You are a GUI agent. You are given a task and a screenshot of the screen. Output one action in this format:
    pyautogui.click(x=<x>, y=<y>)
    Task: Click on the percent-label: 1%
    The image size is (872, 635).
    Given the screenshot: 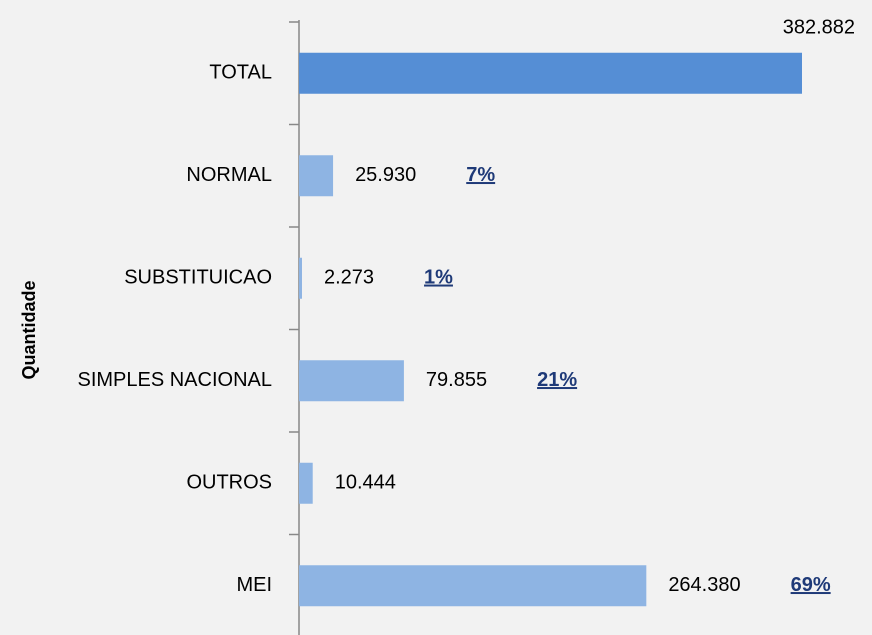 What is the action you would take?
    pyautogui.click(x=438, y=278)
    